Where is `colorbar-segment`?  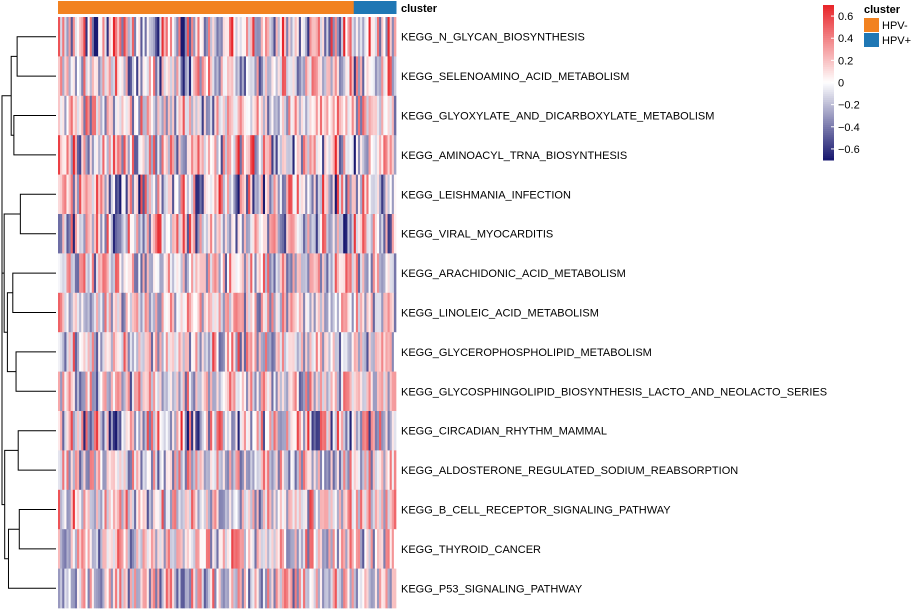
colorbar-segment is located at coordinates (828, 27).